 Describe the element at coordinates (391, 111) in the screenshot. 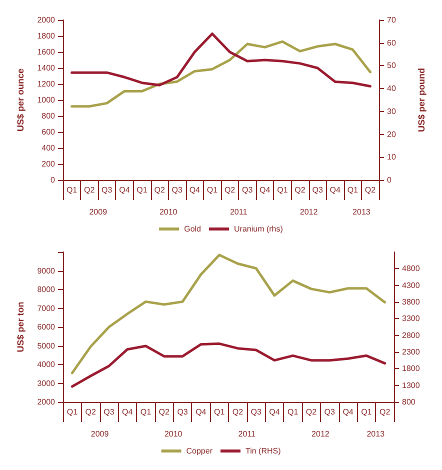

I see `y2-tick-label: 30` at that location.